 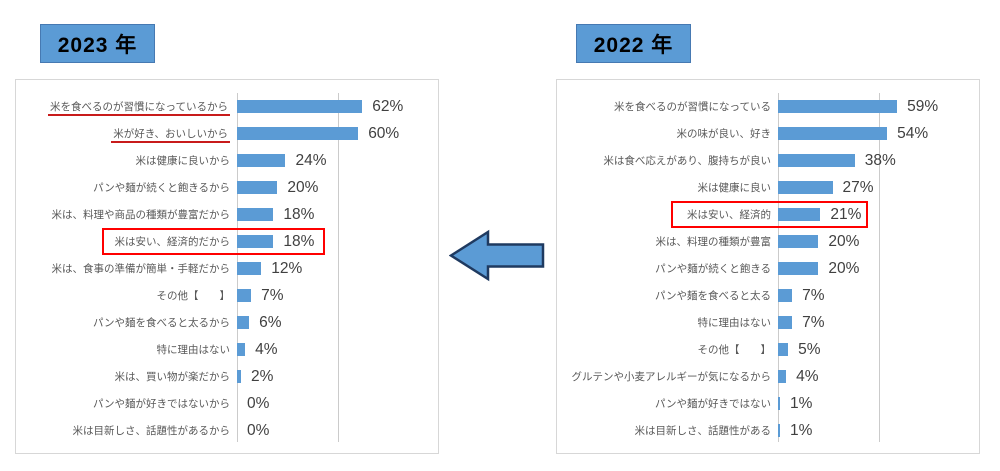 I want to click on category-label: グルテンや小麦アレルギーが気になるから, so click(x=667, y=376).